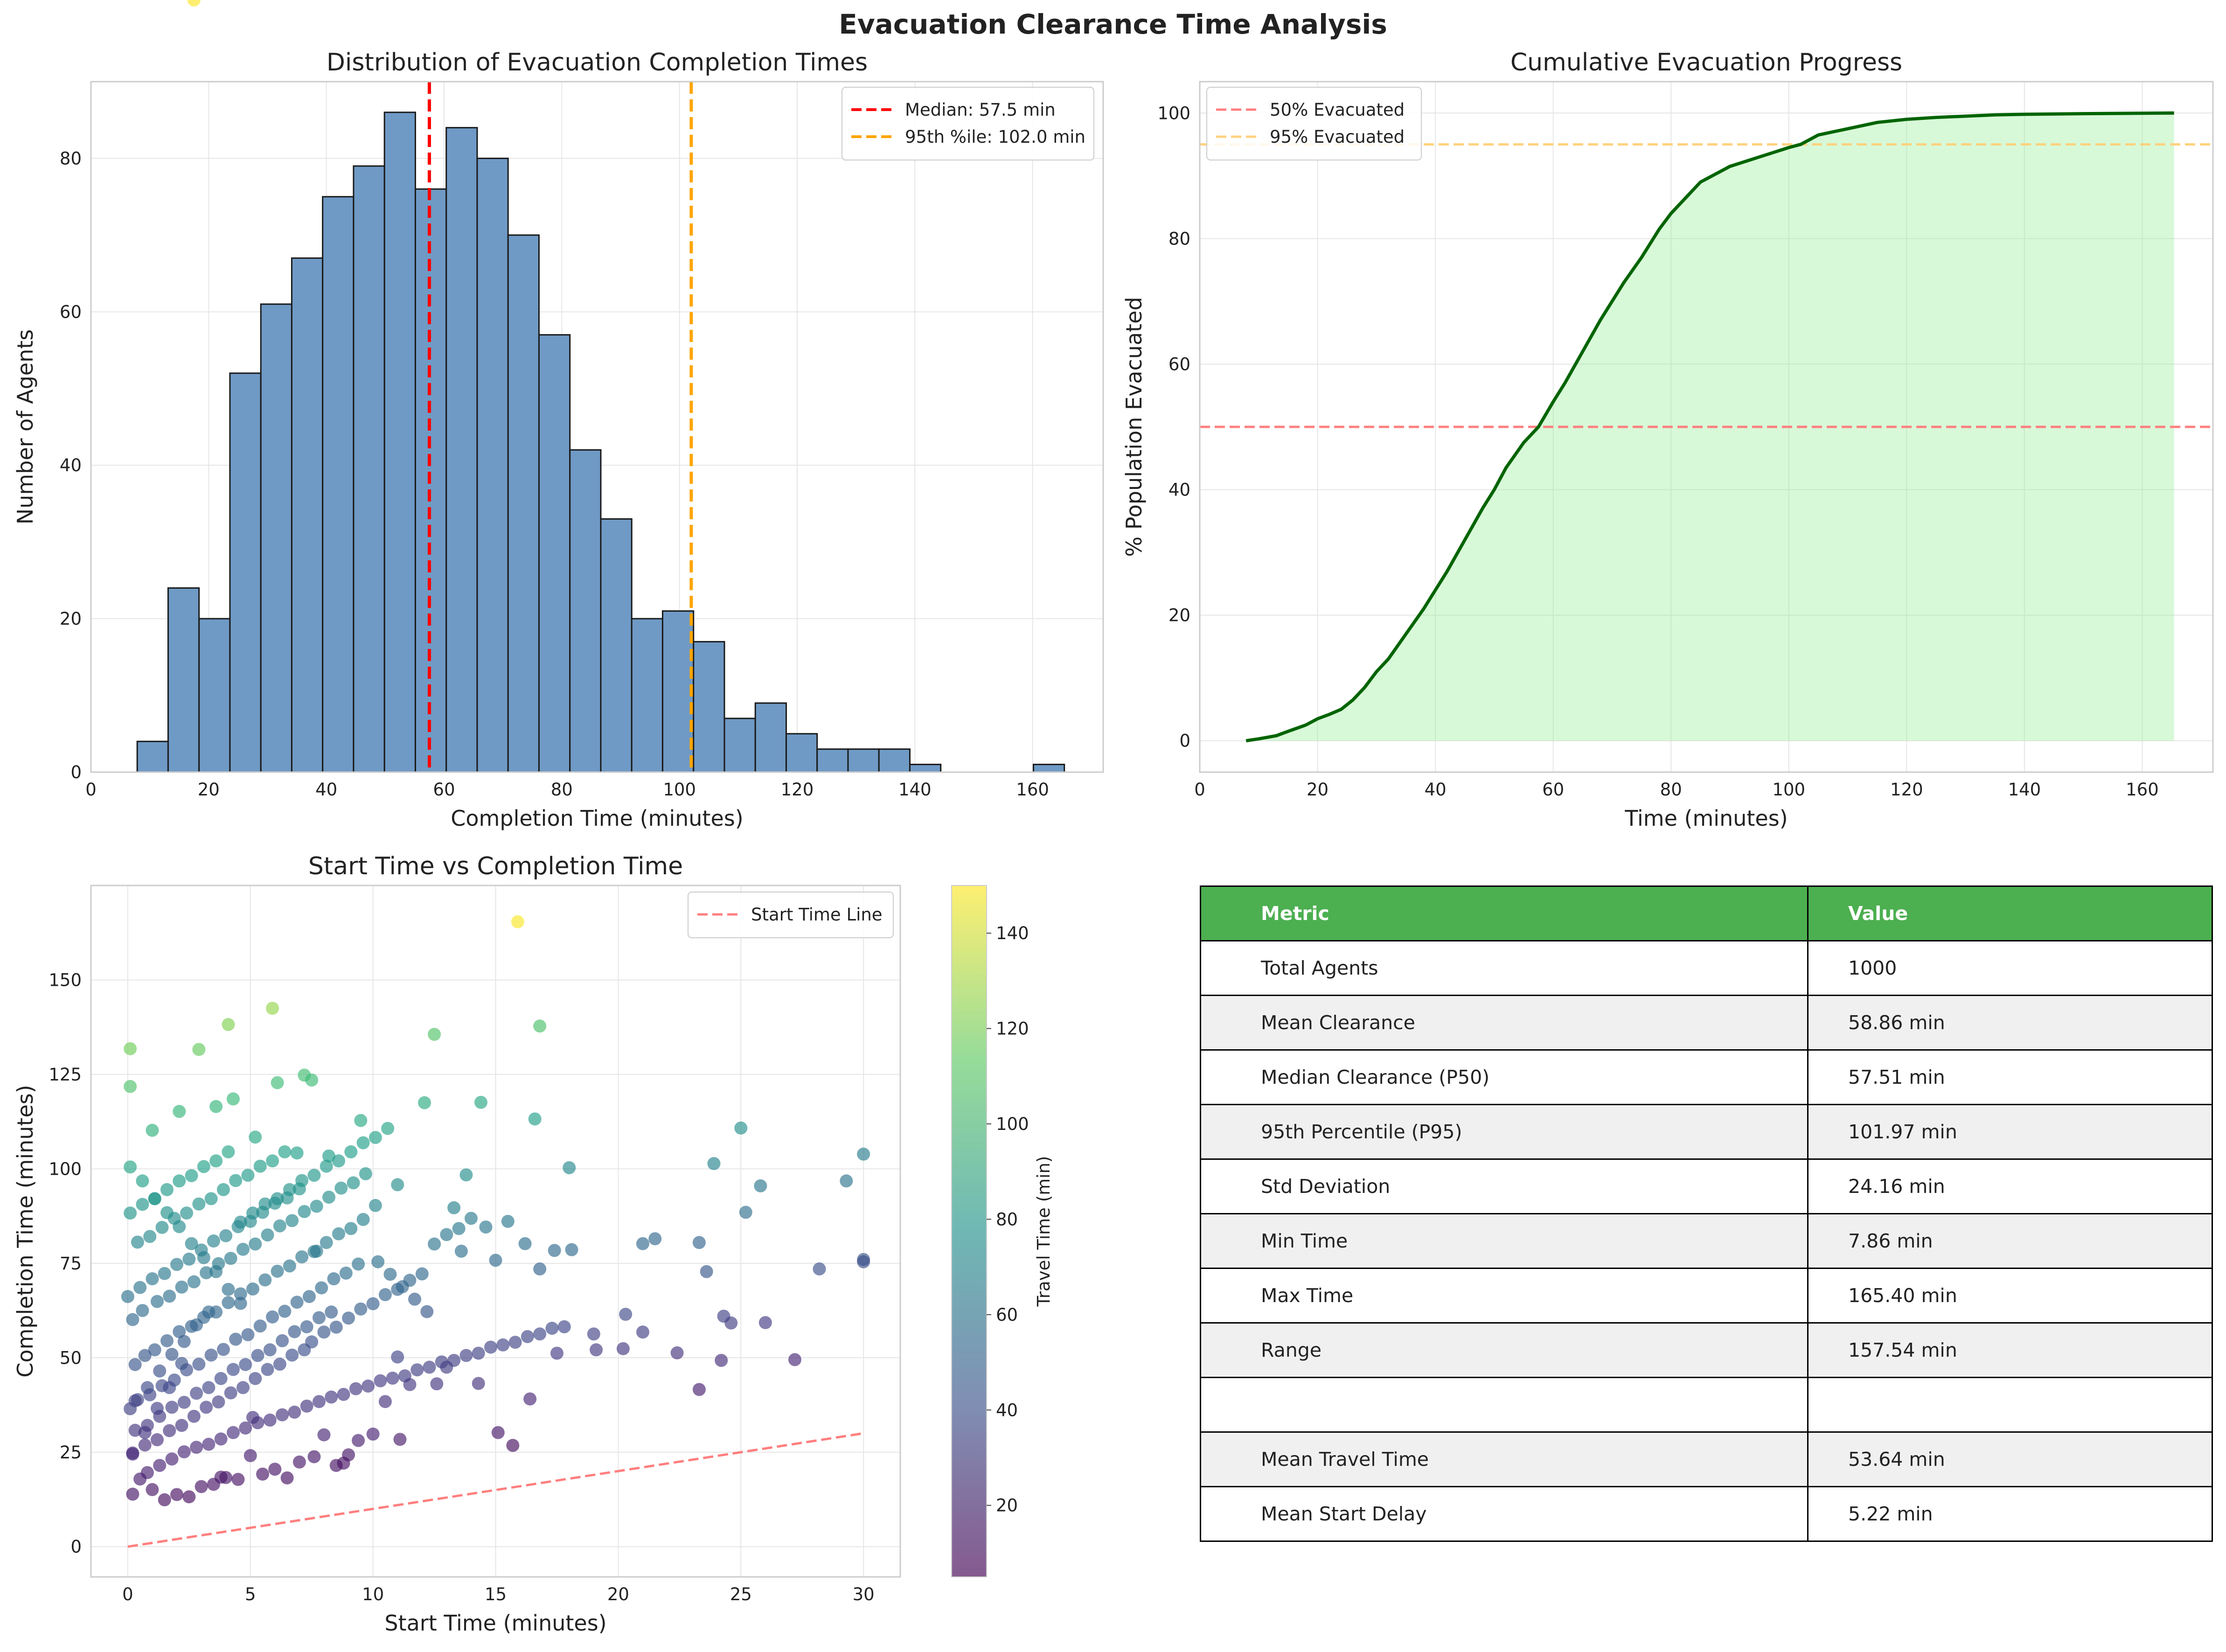 This screenshot has width=2226, height=1652. What do you see at coordinates (1184, 741) in the screenshot?
I see `y-tick-label: 0` at bounding box center [1184, 741].